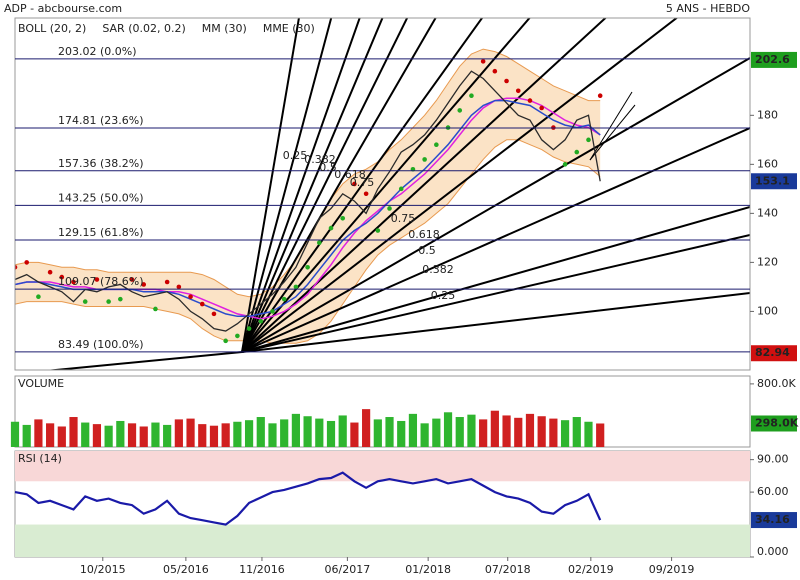 The height and width of the screenshot is (580, 800). I want to click on fibonacci-label: 203.02 (0.0%), so click(97, 51).